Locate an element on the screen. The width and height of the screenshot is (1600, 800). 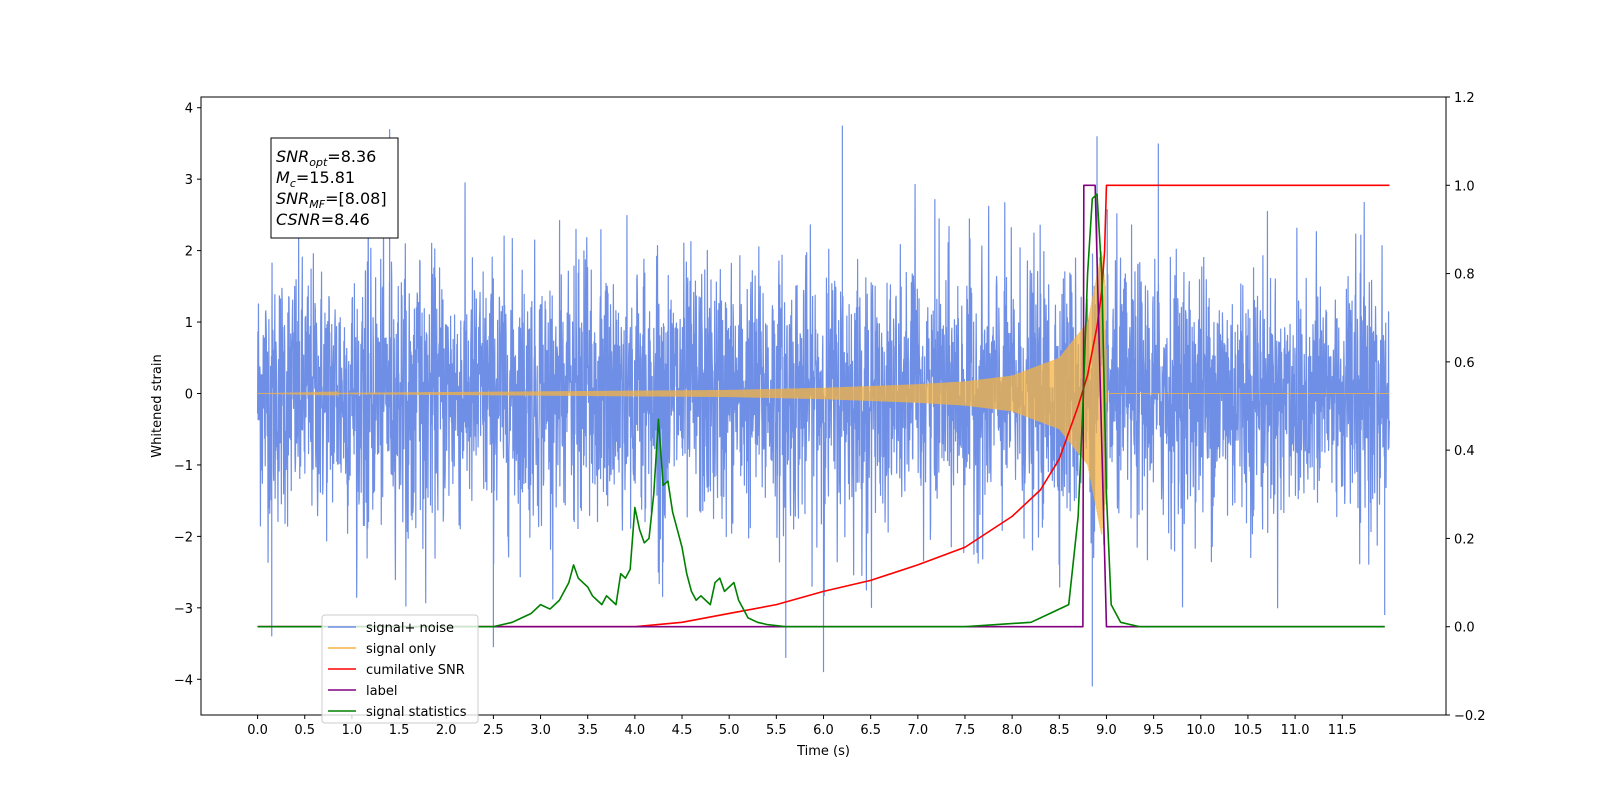
x-tick-label: 11.0 is located at coordinates (1295, 730).